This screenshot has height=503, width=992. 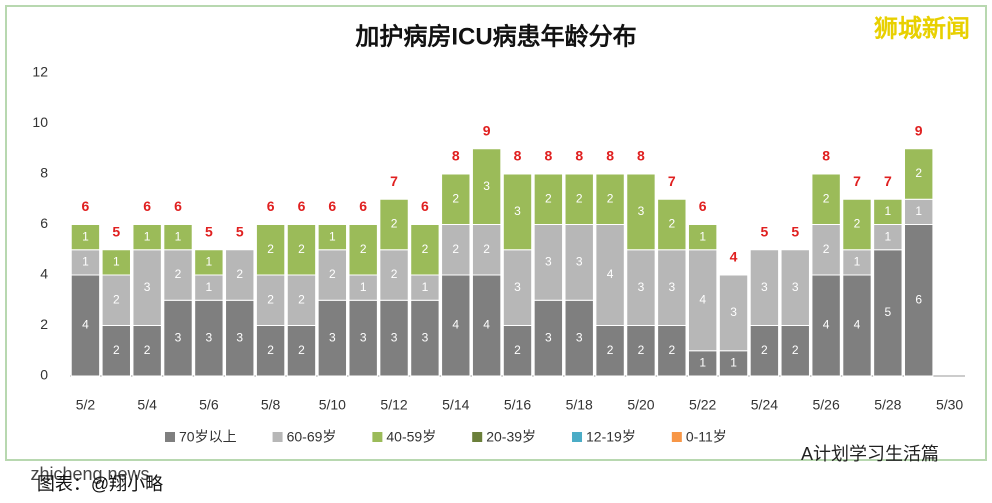 What do you see at coordinates (517, 405) in the screenshot?
I see `x-tick-label: 5/16` at bounding box center [517, 405].